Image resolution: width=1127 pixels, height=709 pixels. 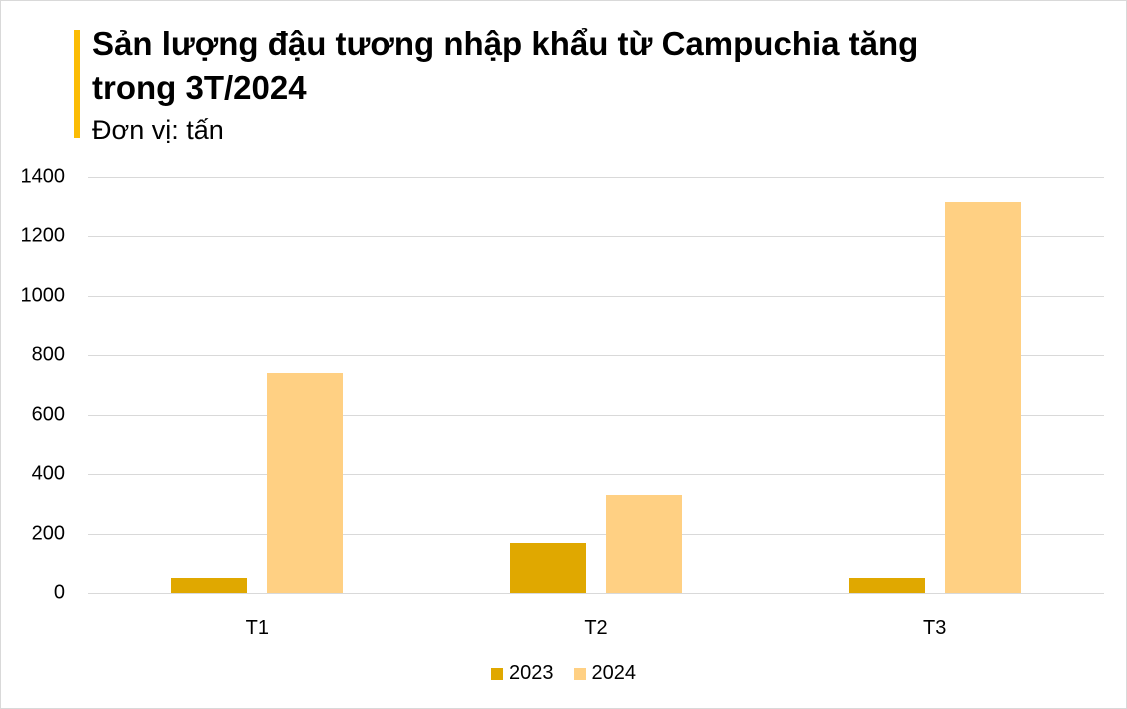 I want to click on y-tick-label: 600, so click(x=48, y=414).